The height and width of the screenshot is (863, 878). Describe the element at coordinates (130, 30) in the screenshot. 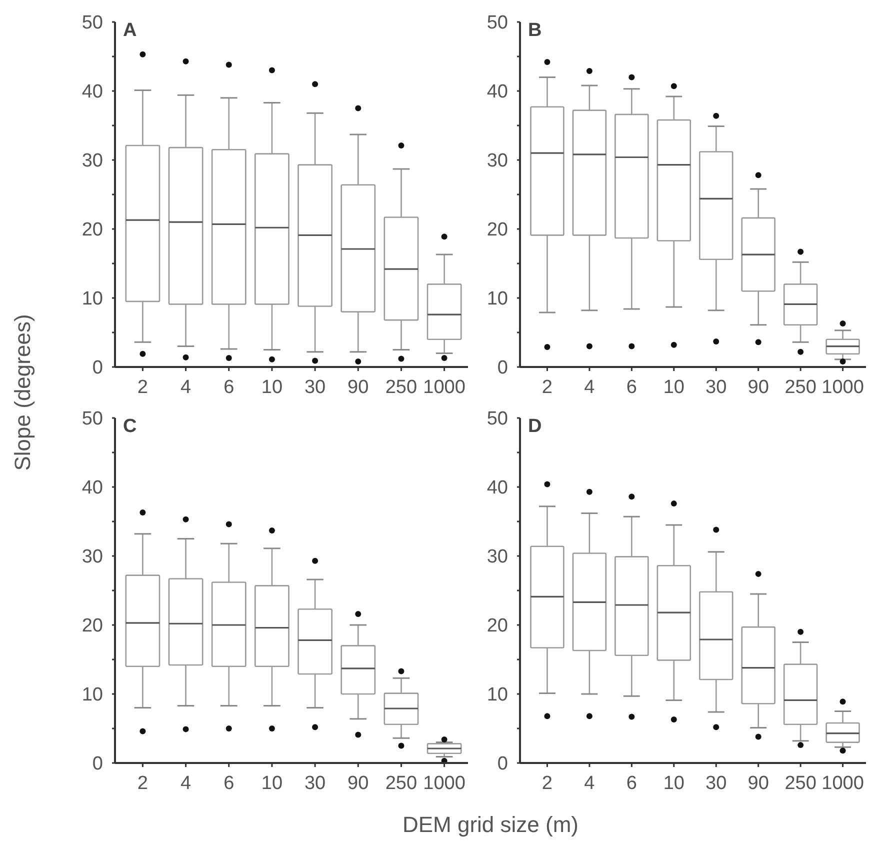

I see `chart-title: A` at that location.